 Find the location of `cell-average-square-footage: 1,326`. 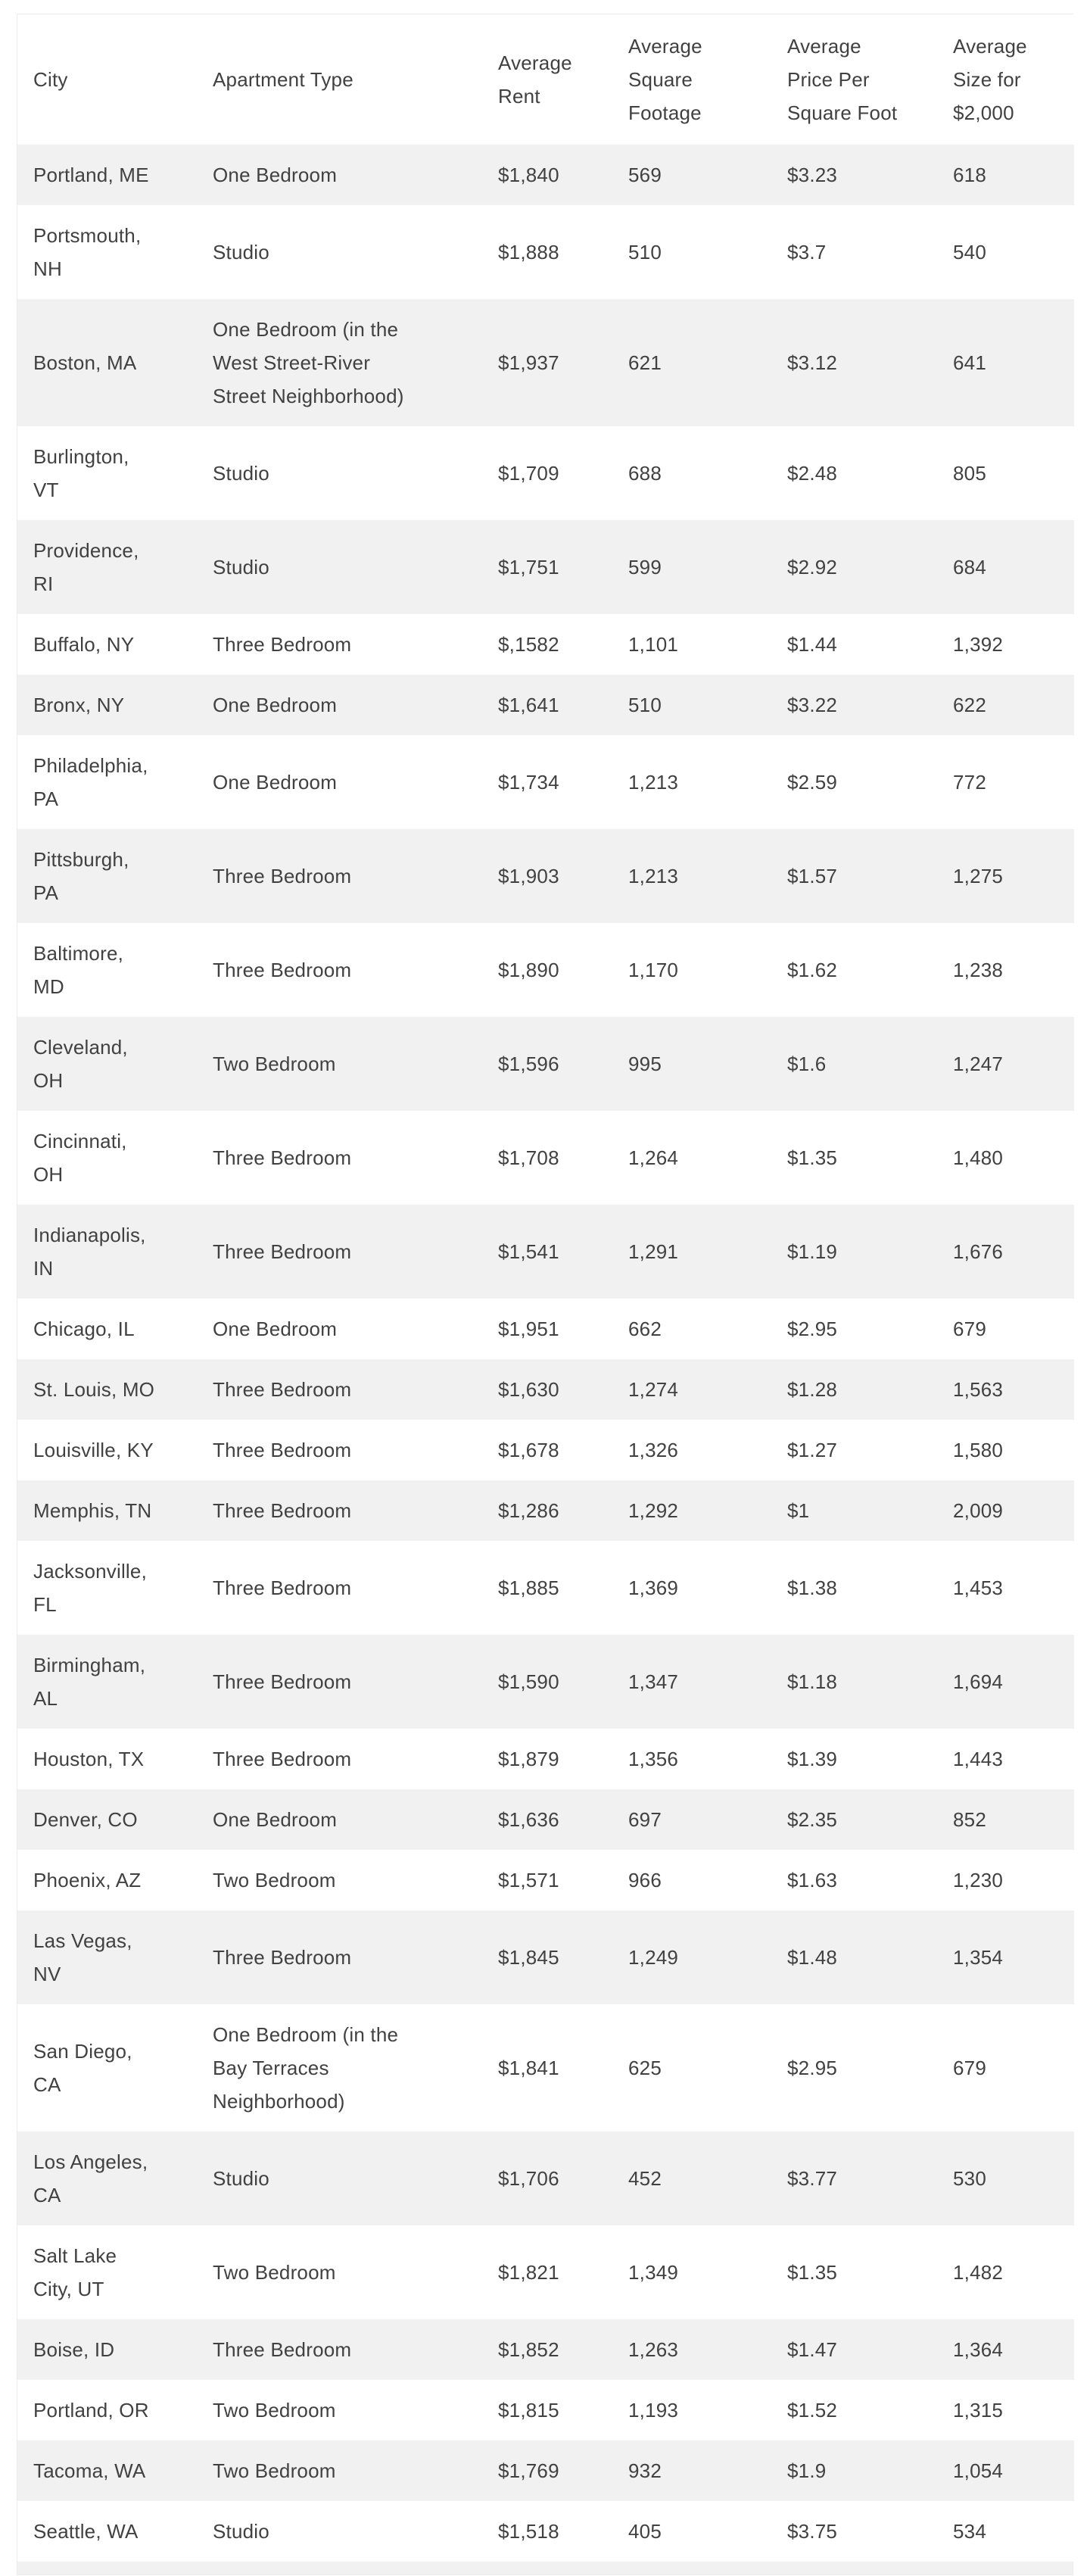

cell-average-square-footage: 1,326 is located at coordinates (653, 1450).